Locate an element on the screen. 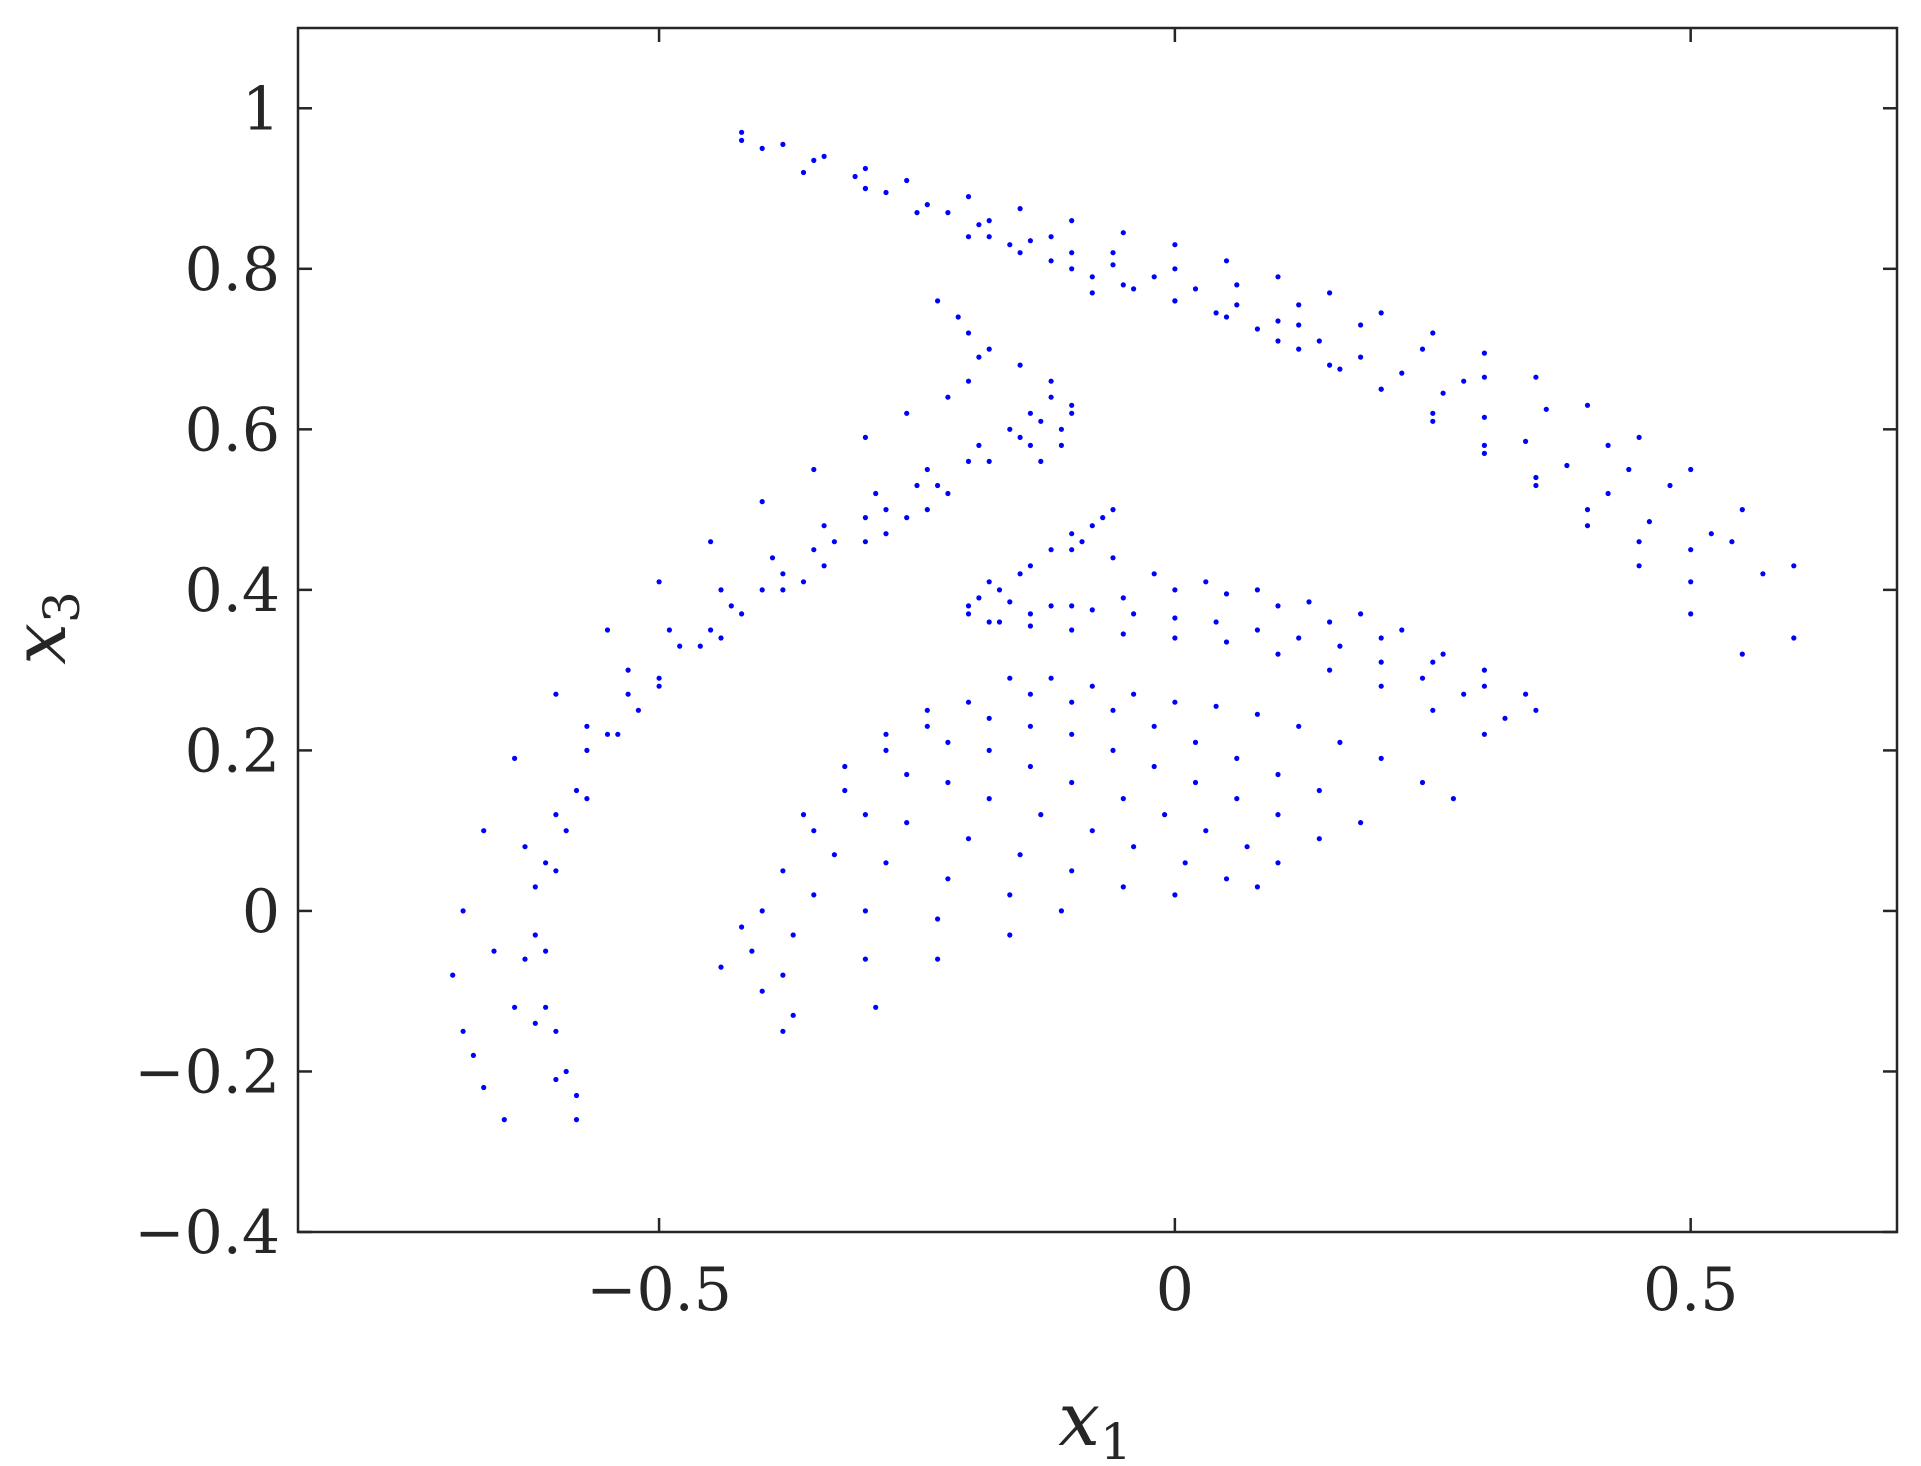 The image size is (1921, 1466). y-tick-label: 0.2 is located at coordinates (232, 751).